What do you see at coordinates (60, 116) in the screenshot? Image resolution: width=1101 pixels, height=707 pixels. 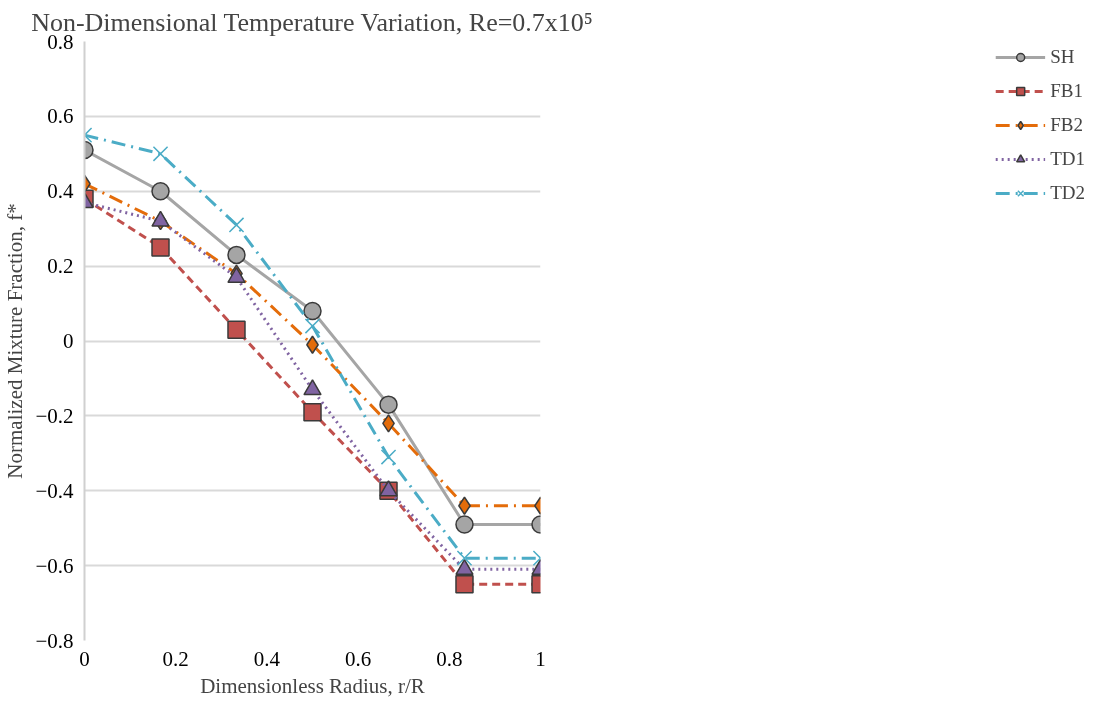 I see `y-tick-label: 0.6` at bounding box center [60, 116].